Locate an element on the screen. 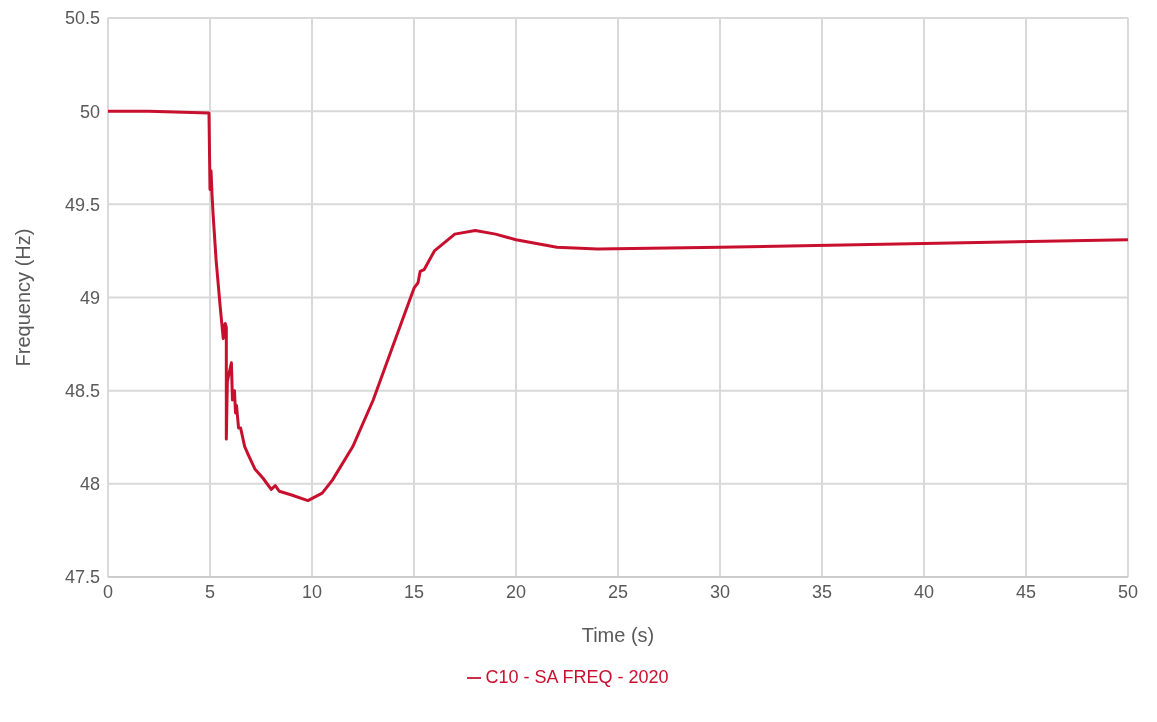  x-tick-label: 5 is located at coordinates (210, 591).